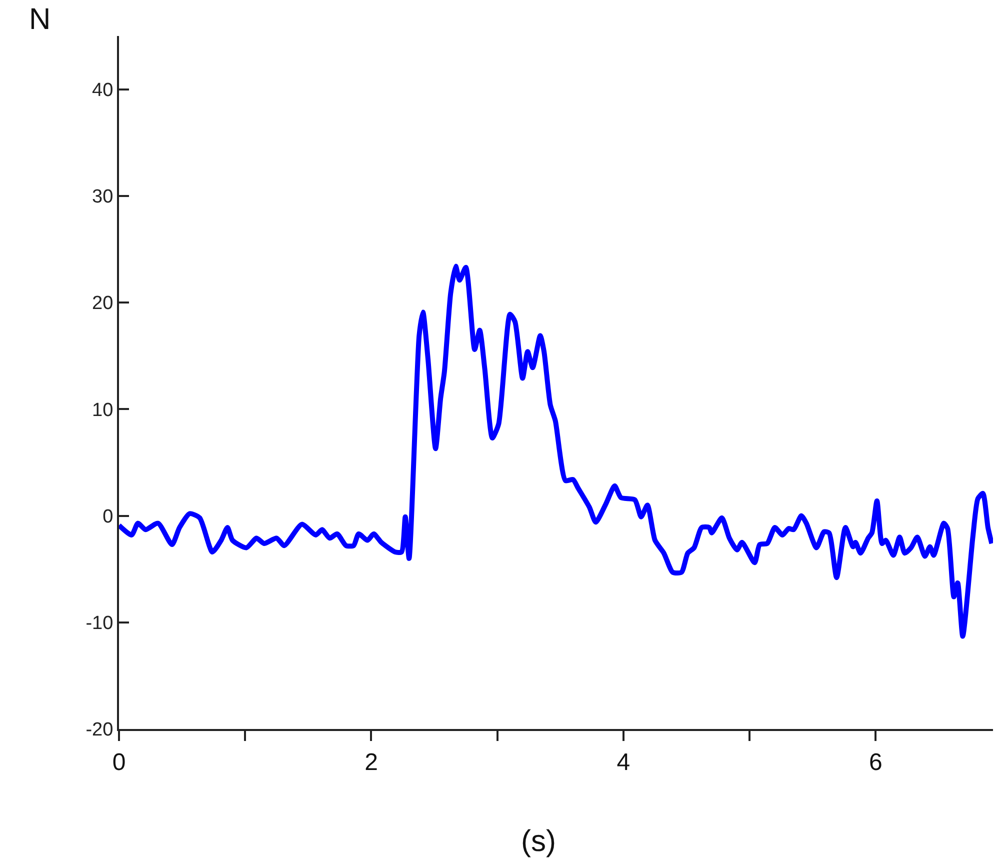  What do you see at coordinates (108, 517) in the screenshot?
I see `y-tick-label: 0` at bounding box center [108, 517].